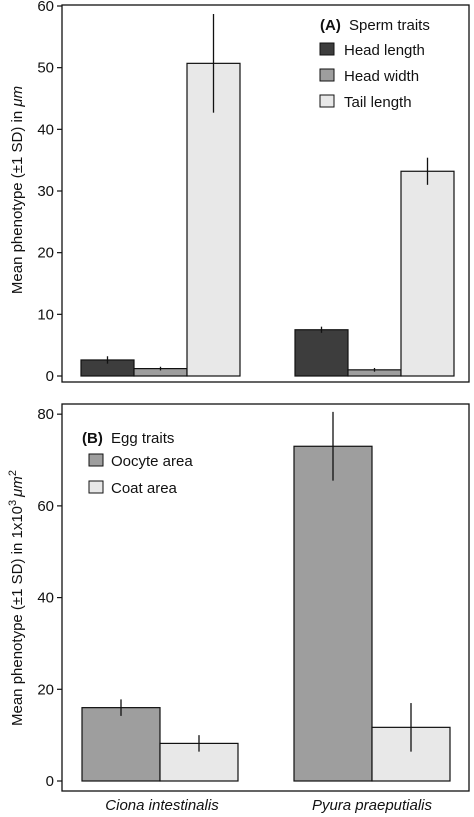 The width and height of the screenshot is (474, 817). What do you see at coordinates (50, 376) in the screenshot?
I see `panel-a-ytick-label-0: 0` at bounding box center [50, 376].